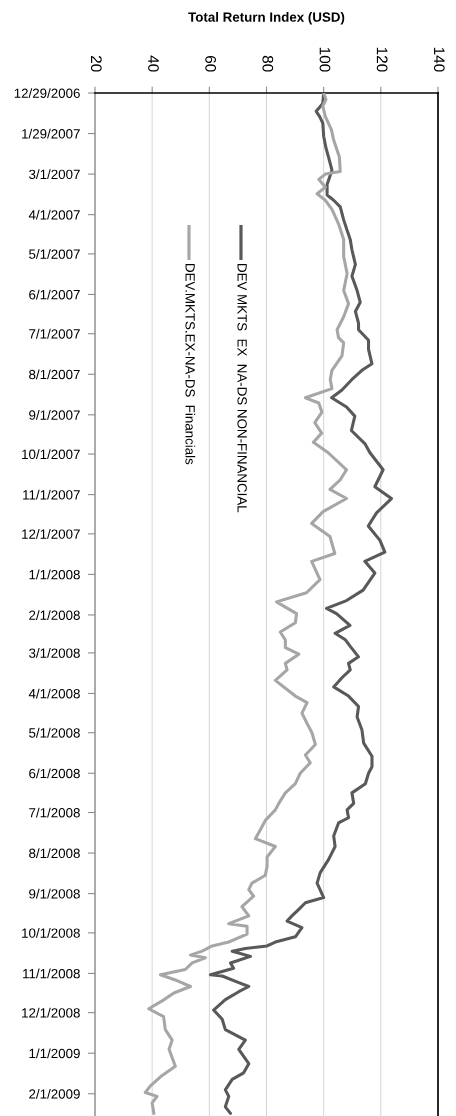 This screenshot has width=456, height=1116. Describe the element at coordinates (51, 494) in the screenshot. I see `y-tick-label: 11/1/2007` at that location.